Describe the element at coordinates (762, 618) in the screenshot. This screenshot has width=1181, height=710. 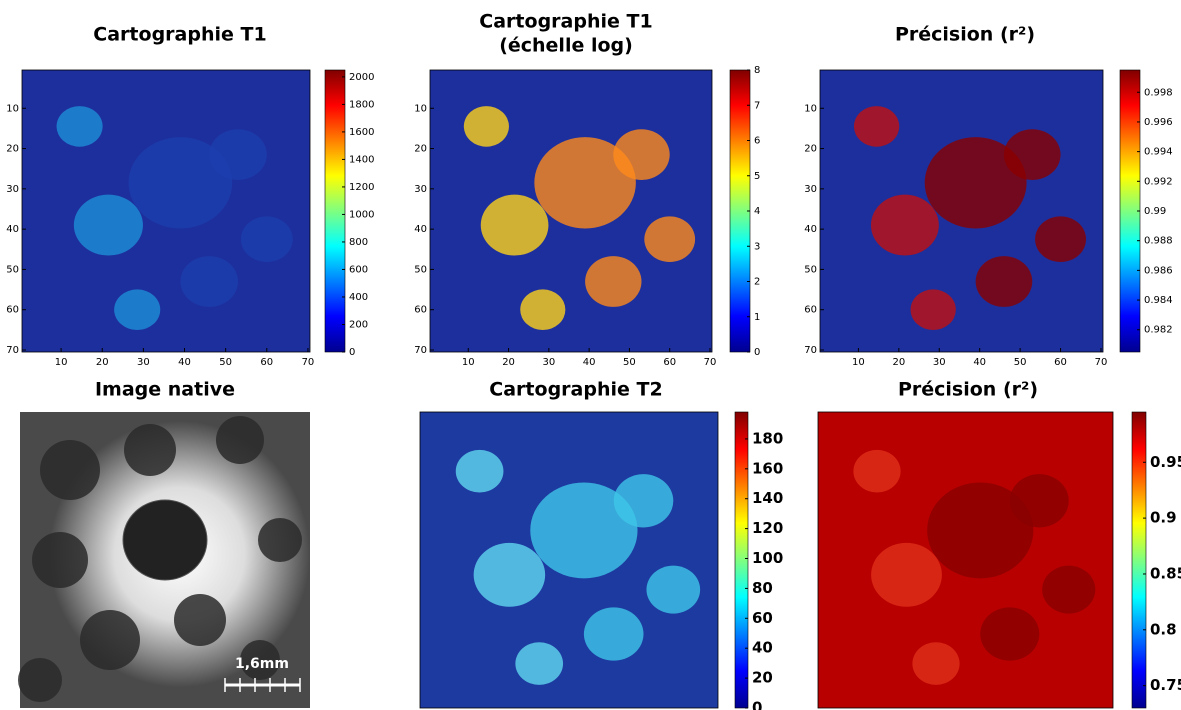
I see `colorbar-tick-label: 60` at that location.